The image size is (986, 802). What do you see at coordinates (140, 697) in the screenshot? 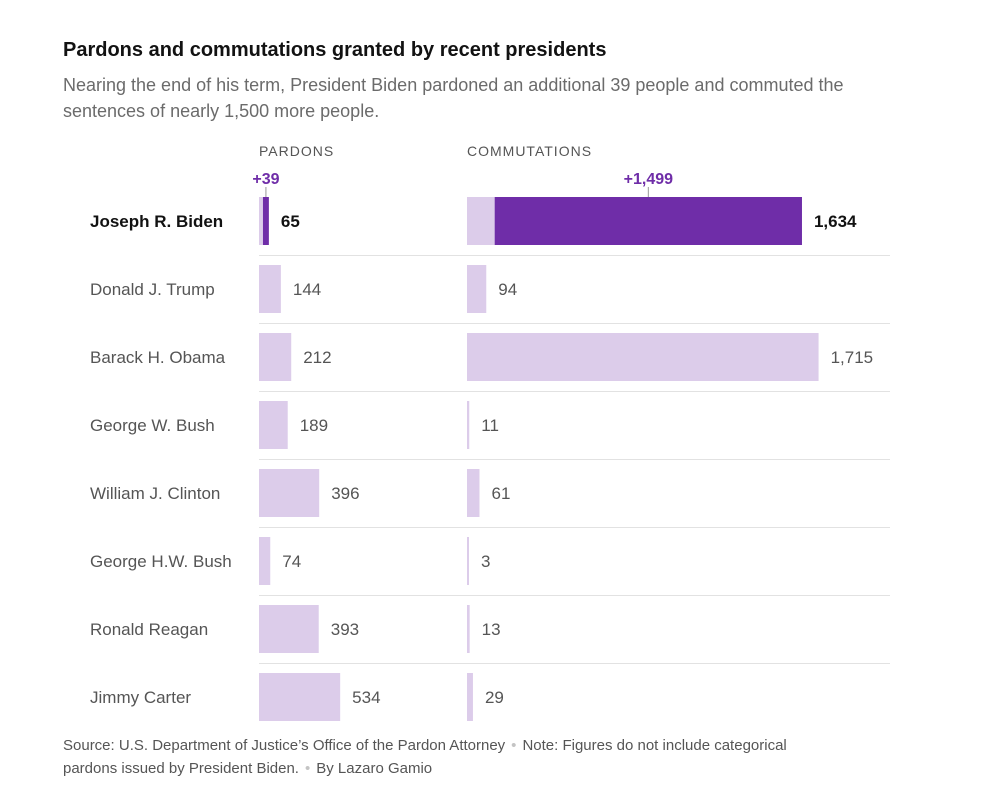
I see `row-label-jimmy-carter: Jimmy Carter` at bounding box center [140, 697].